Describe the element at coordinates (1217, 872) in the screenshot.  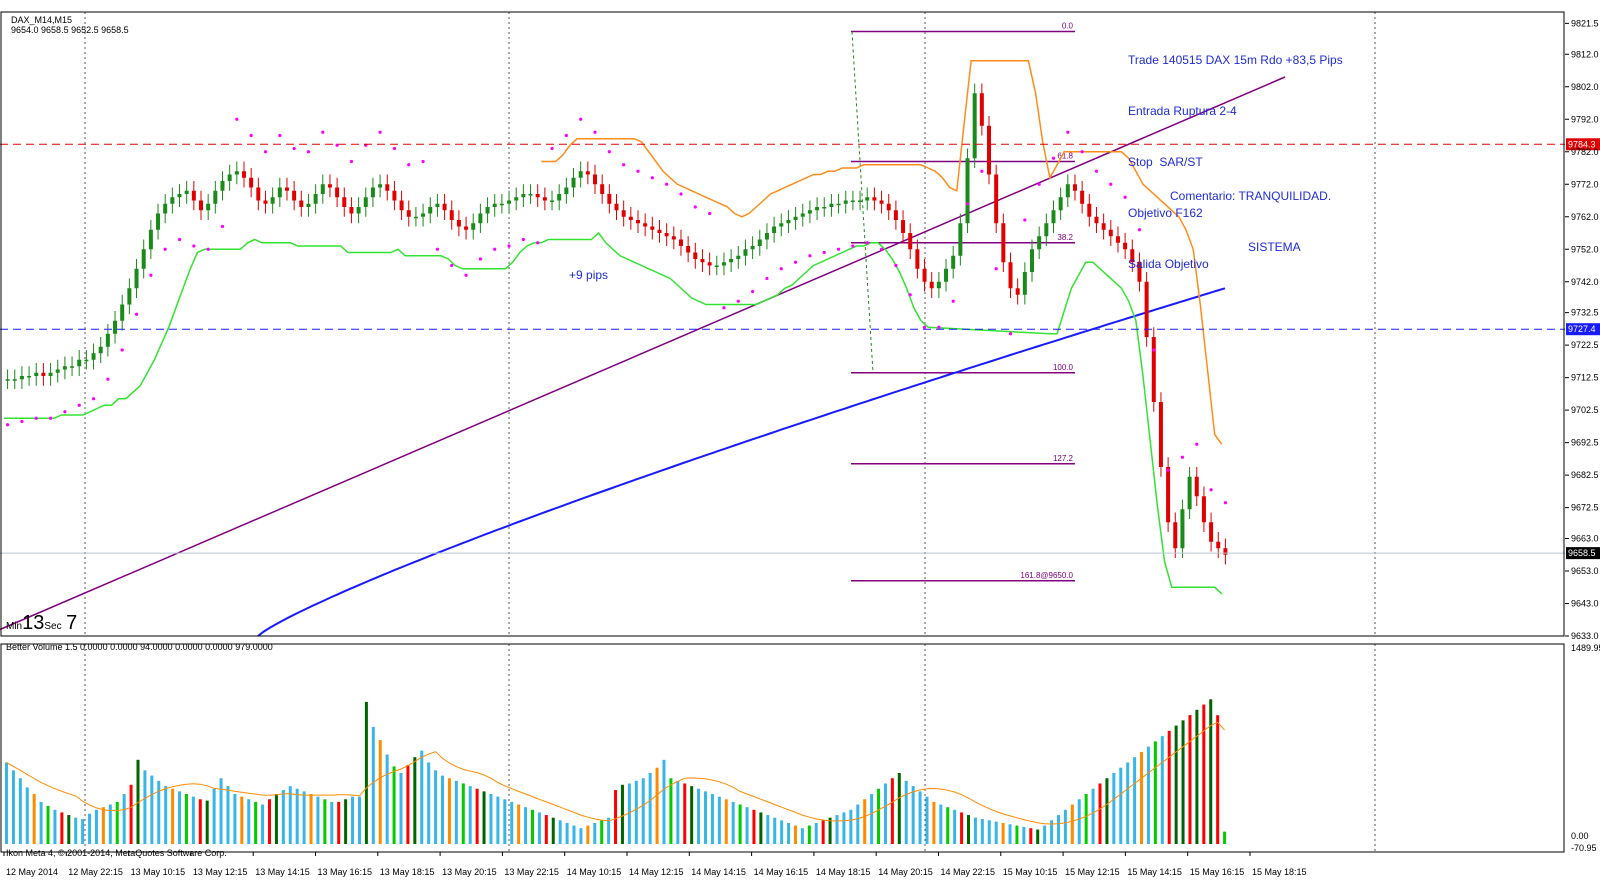
I see `x-tick-label: 15 May 16:15` at that location.